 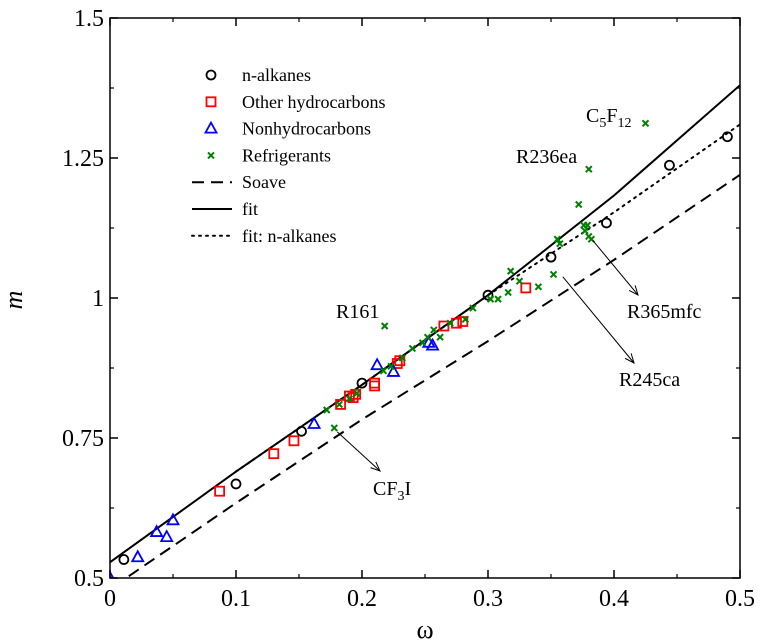 What do you see at coordinates (14, 300) in the screenshot?
I see `y-axis-label: m` at bounding box center [14, 300].